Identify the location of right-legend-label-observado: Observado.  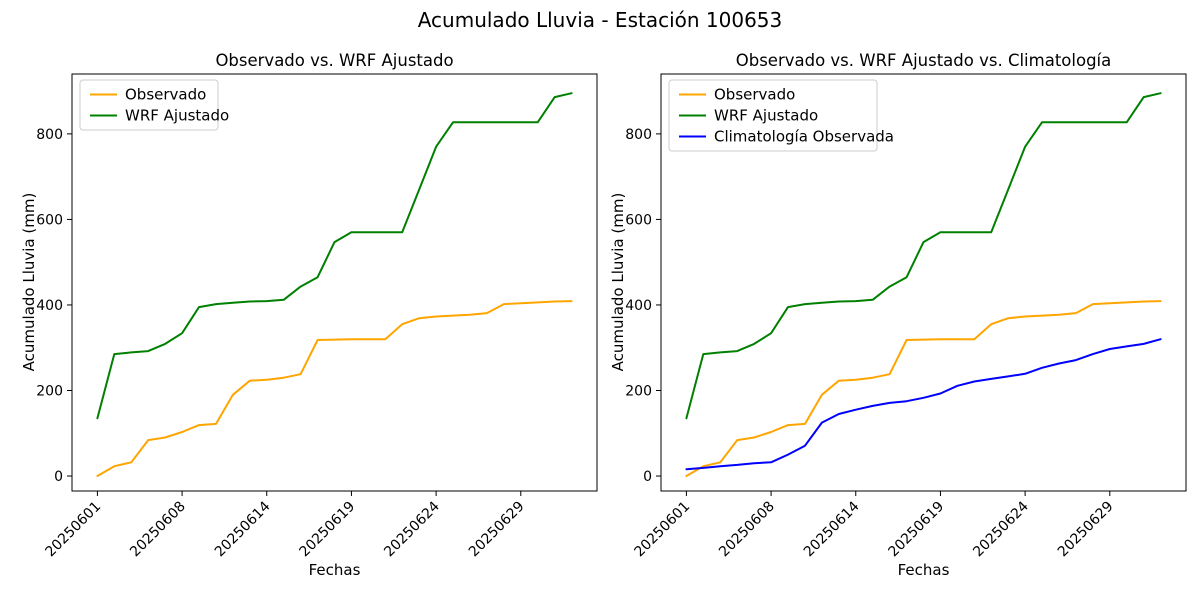
(754, 95).